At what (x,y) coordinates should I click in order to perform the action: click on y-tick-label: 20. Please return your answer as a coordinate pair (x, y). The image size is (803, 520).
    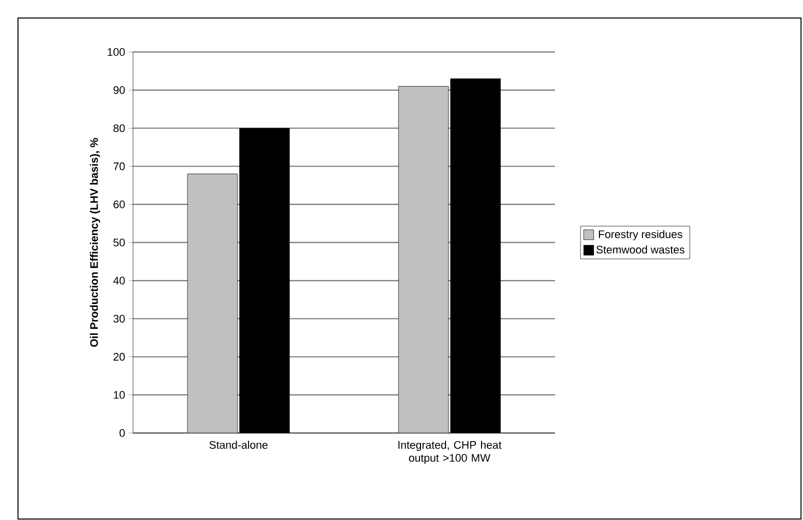
    Looking at the image, I should click on (119, 356).